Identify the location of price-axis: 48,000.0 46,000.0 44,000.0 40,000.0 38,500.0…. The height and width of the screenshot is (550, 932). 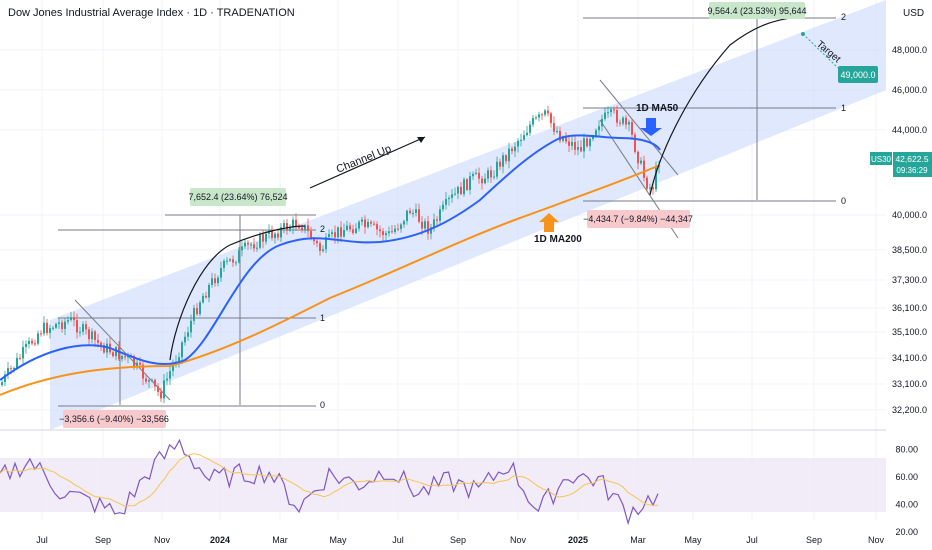
(909, 275).